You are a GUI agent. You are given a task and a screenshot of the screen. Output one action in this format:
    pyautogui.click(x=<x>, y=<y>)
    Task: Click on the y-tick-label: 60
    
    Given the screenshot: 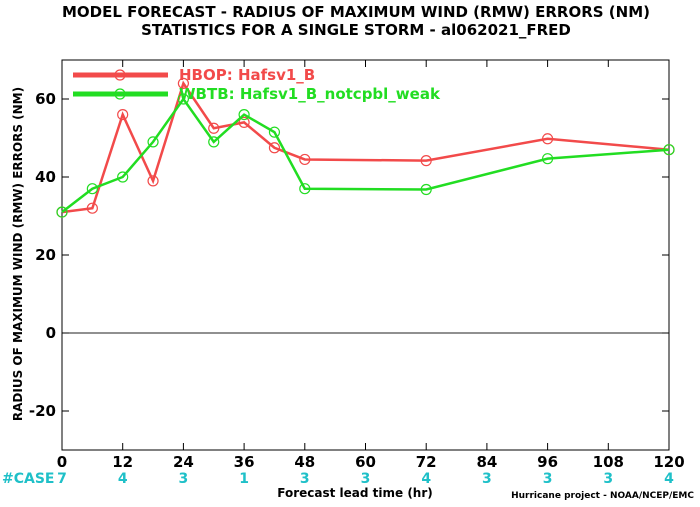 What is the action you would take?
    pyautogui.click(x=45, y=99)
    